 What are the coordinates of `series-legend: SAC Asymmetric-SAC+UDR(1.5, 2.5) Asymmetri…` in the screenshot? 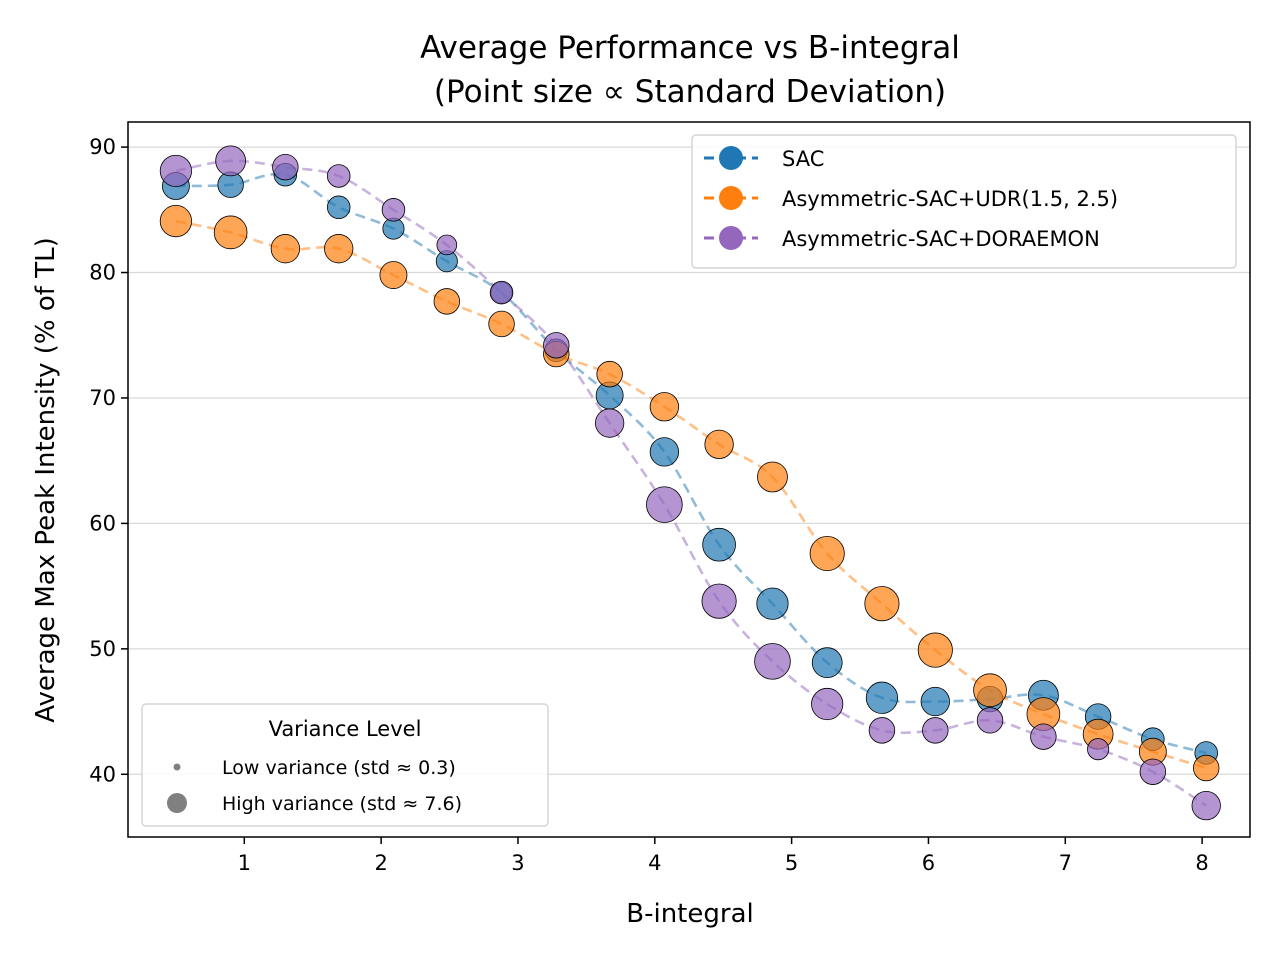 It's located at (964, 201).